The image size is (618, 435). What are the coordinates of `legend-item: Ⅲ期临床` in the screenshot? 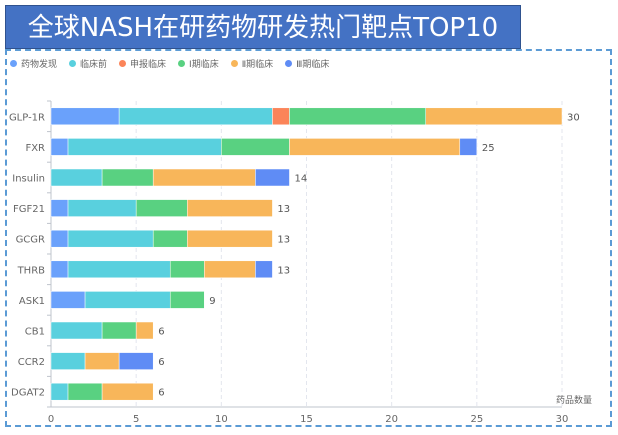 It's located at (307, 63).